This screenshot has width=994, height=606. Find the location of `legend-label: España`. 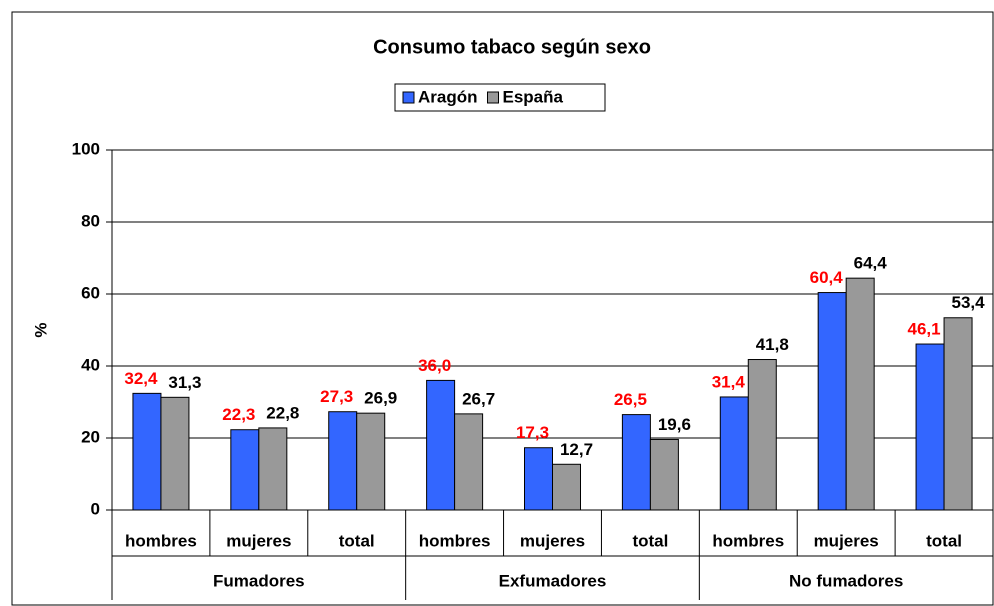

legend-label: España is located at coordinates (533, 96).